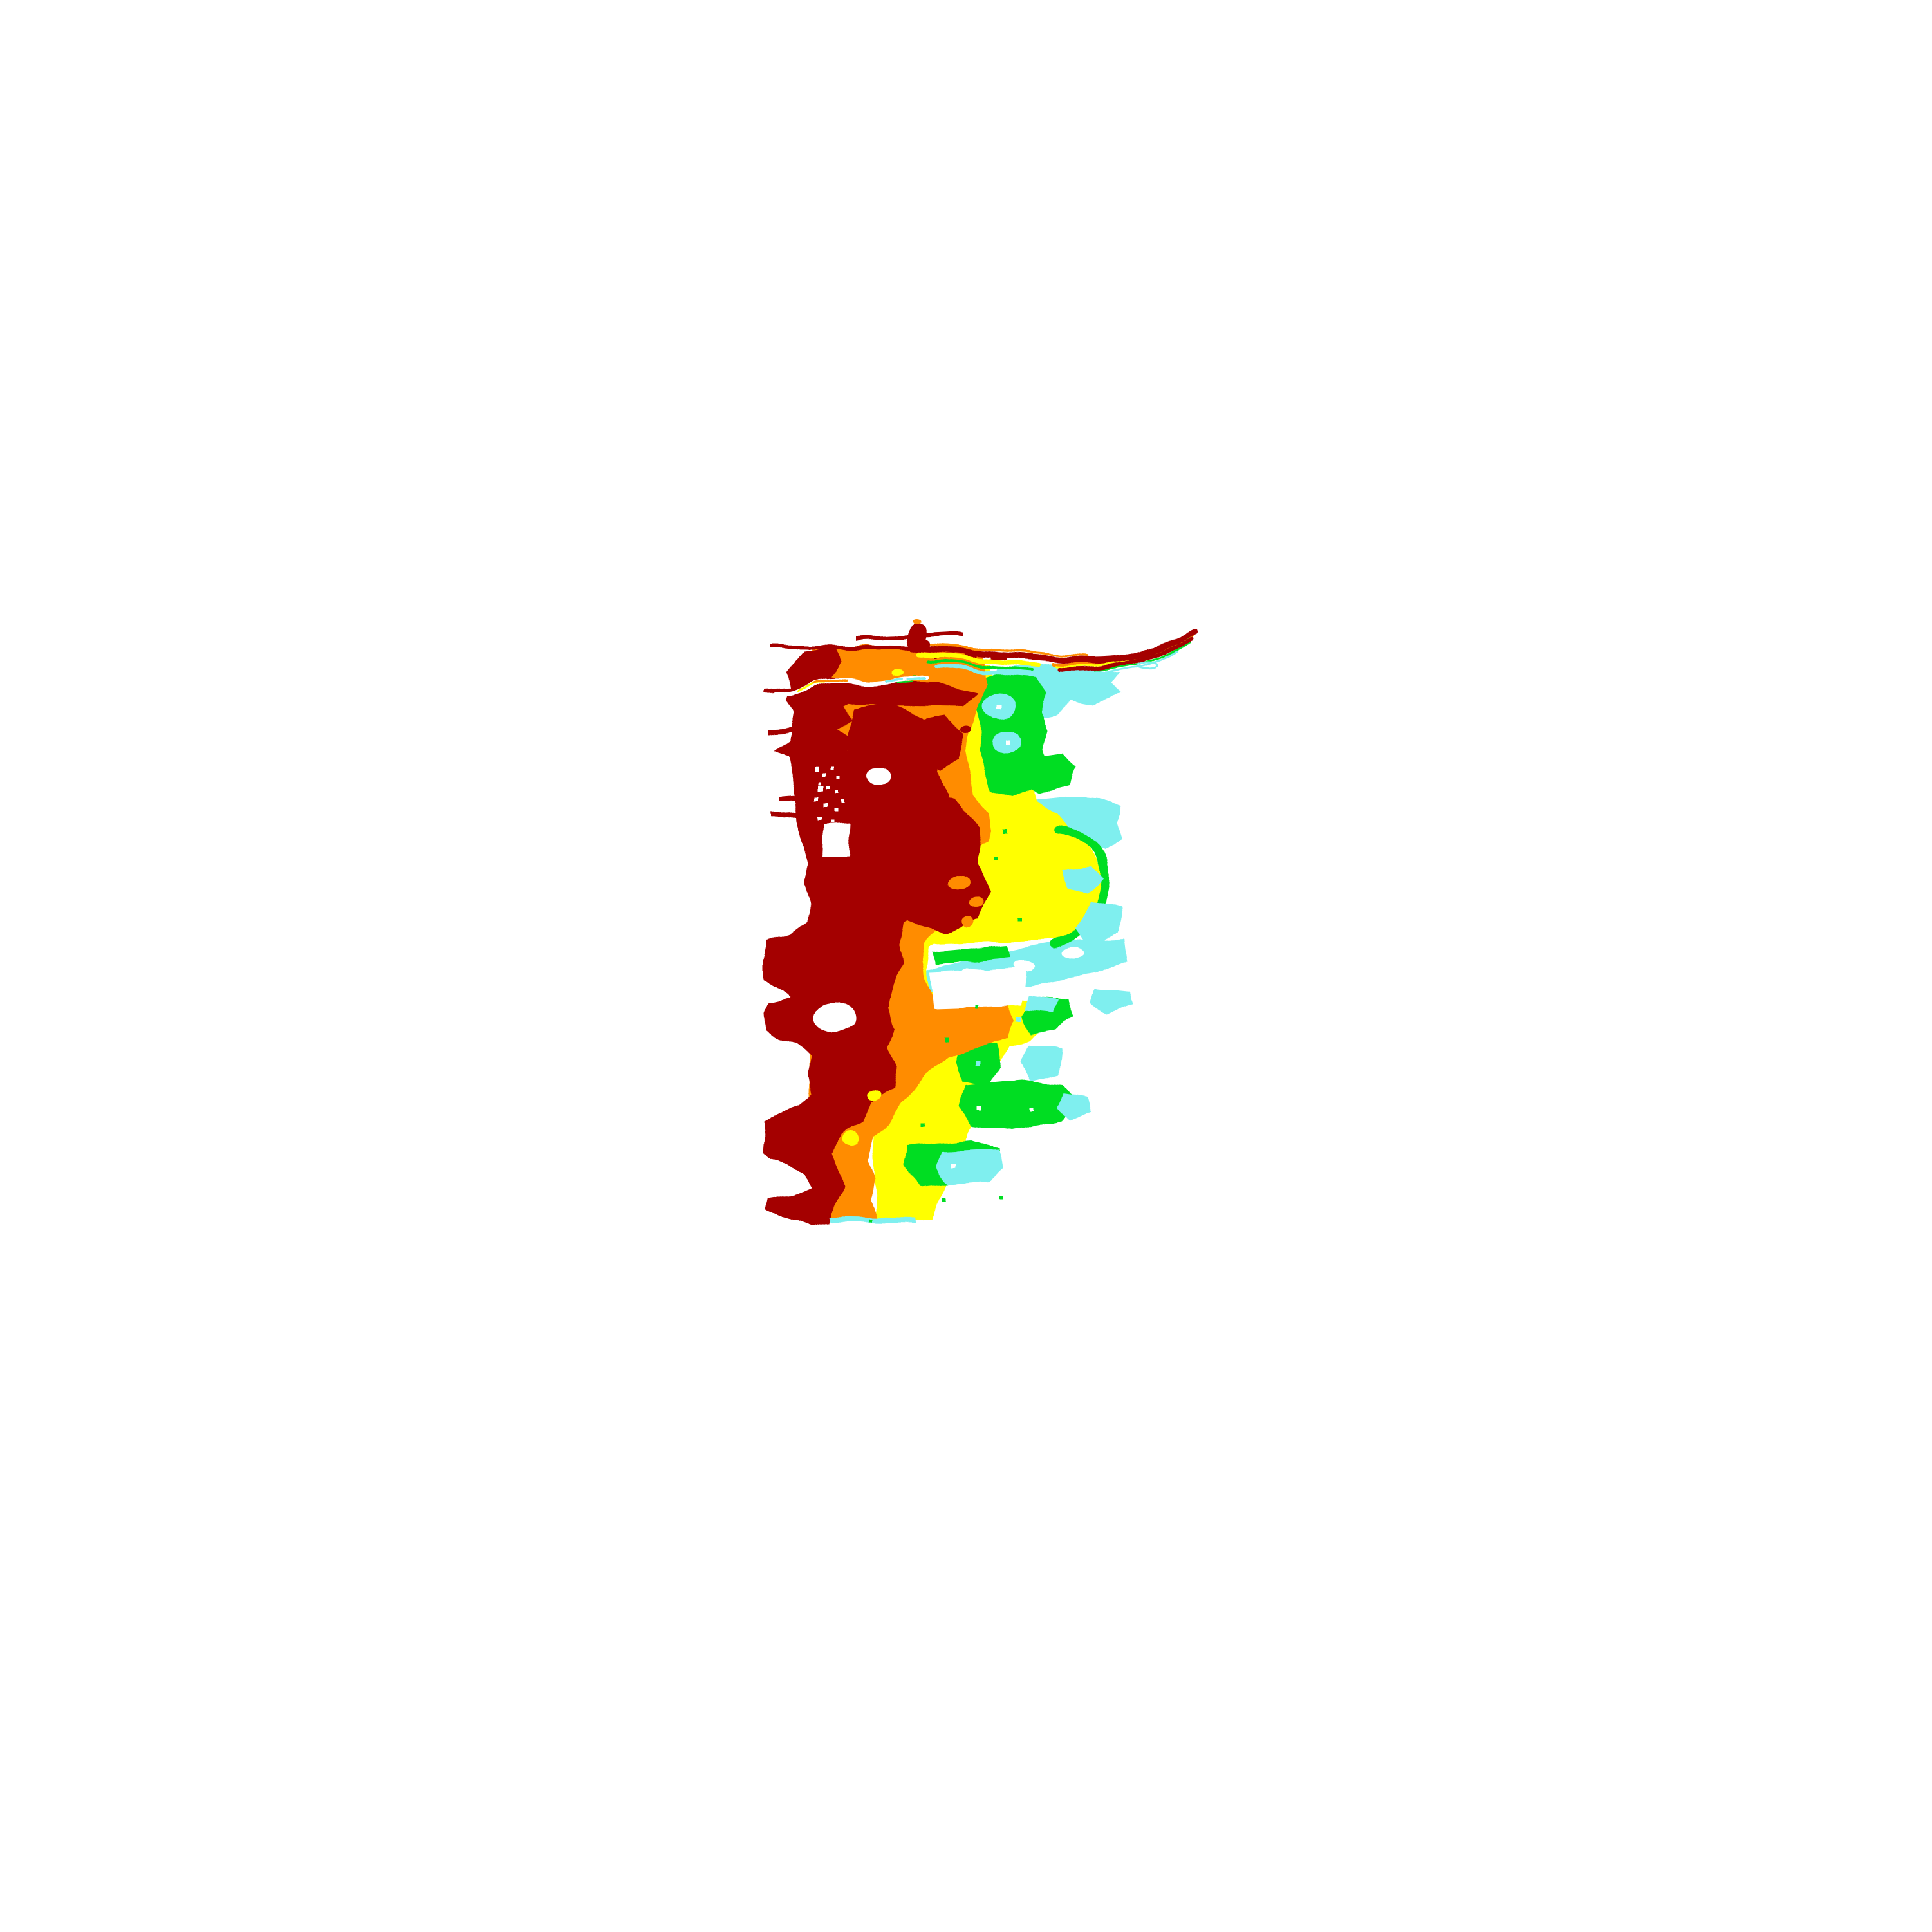 This screenshot has height=1932, width=1932. What do you see at coordinates (834, 1017) in the screenshot?
I see `white-edge-bay` at bounding box center [834, 1017].